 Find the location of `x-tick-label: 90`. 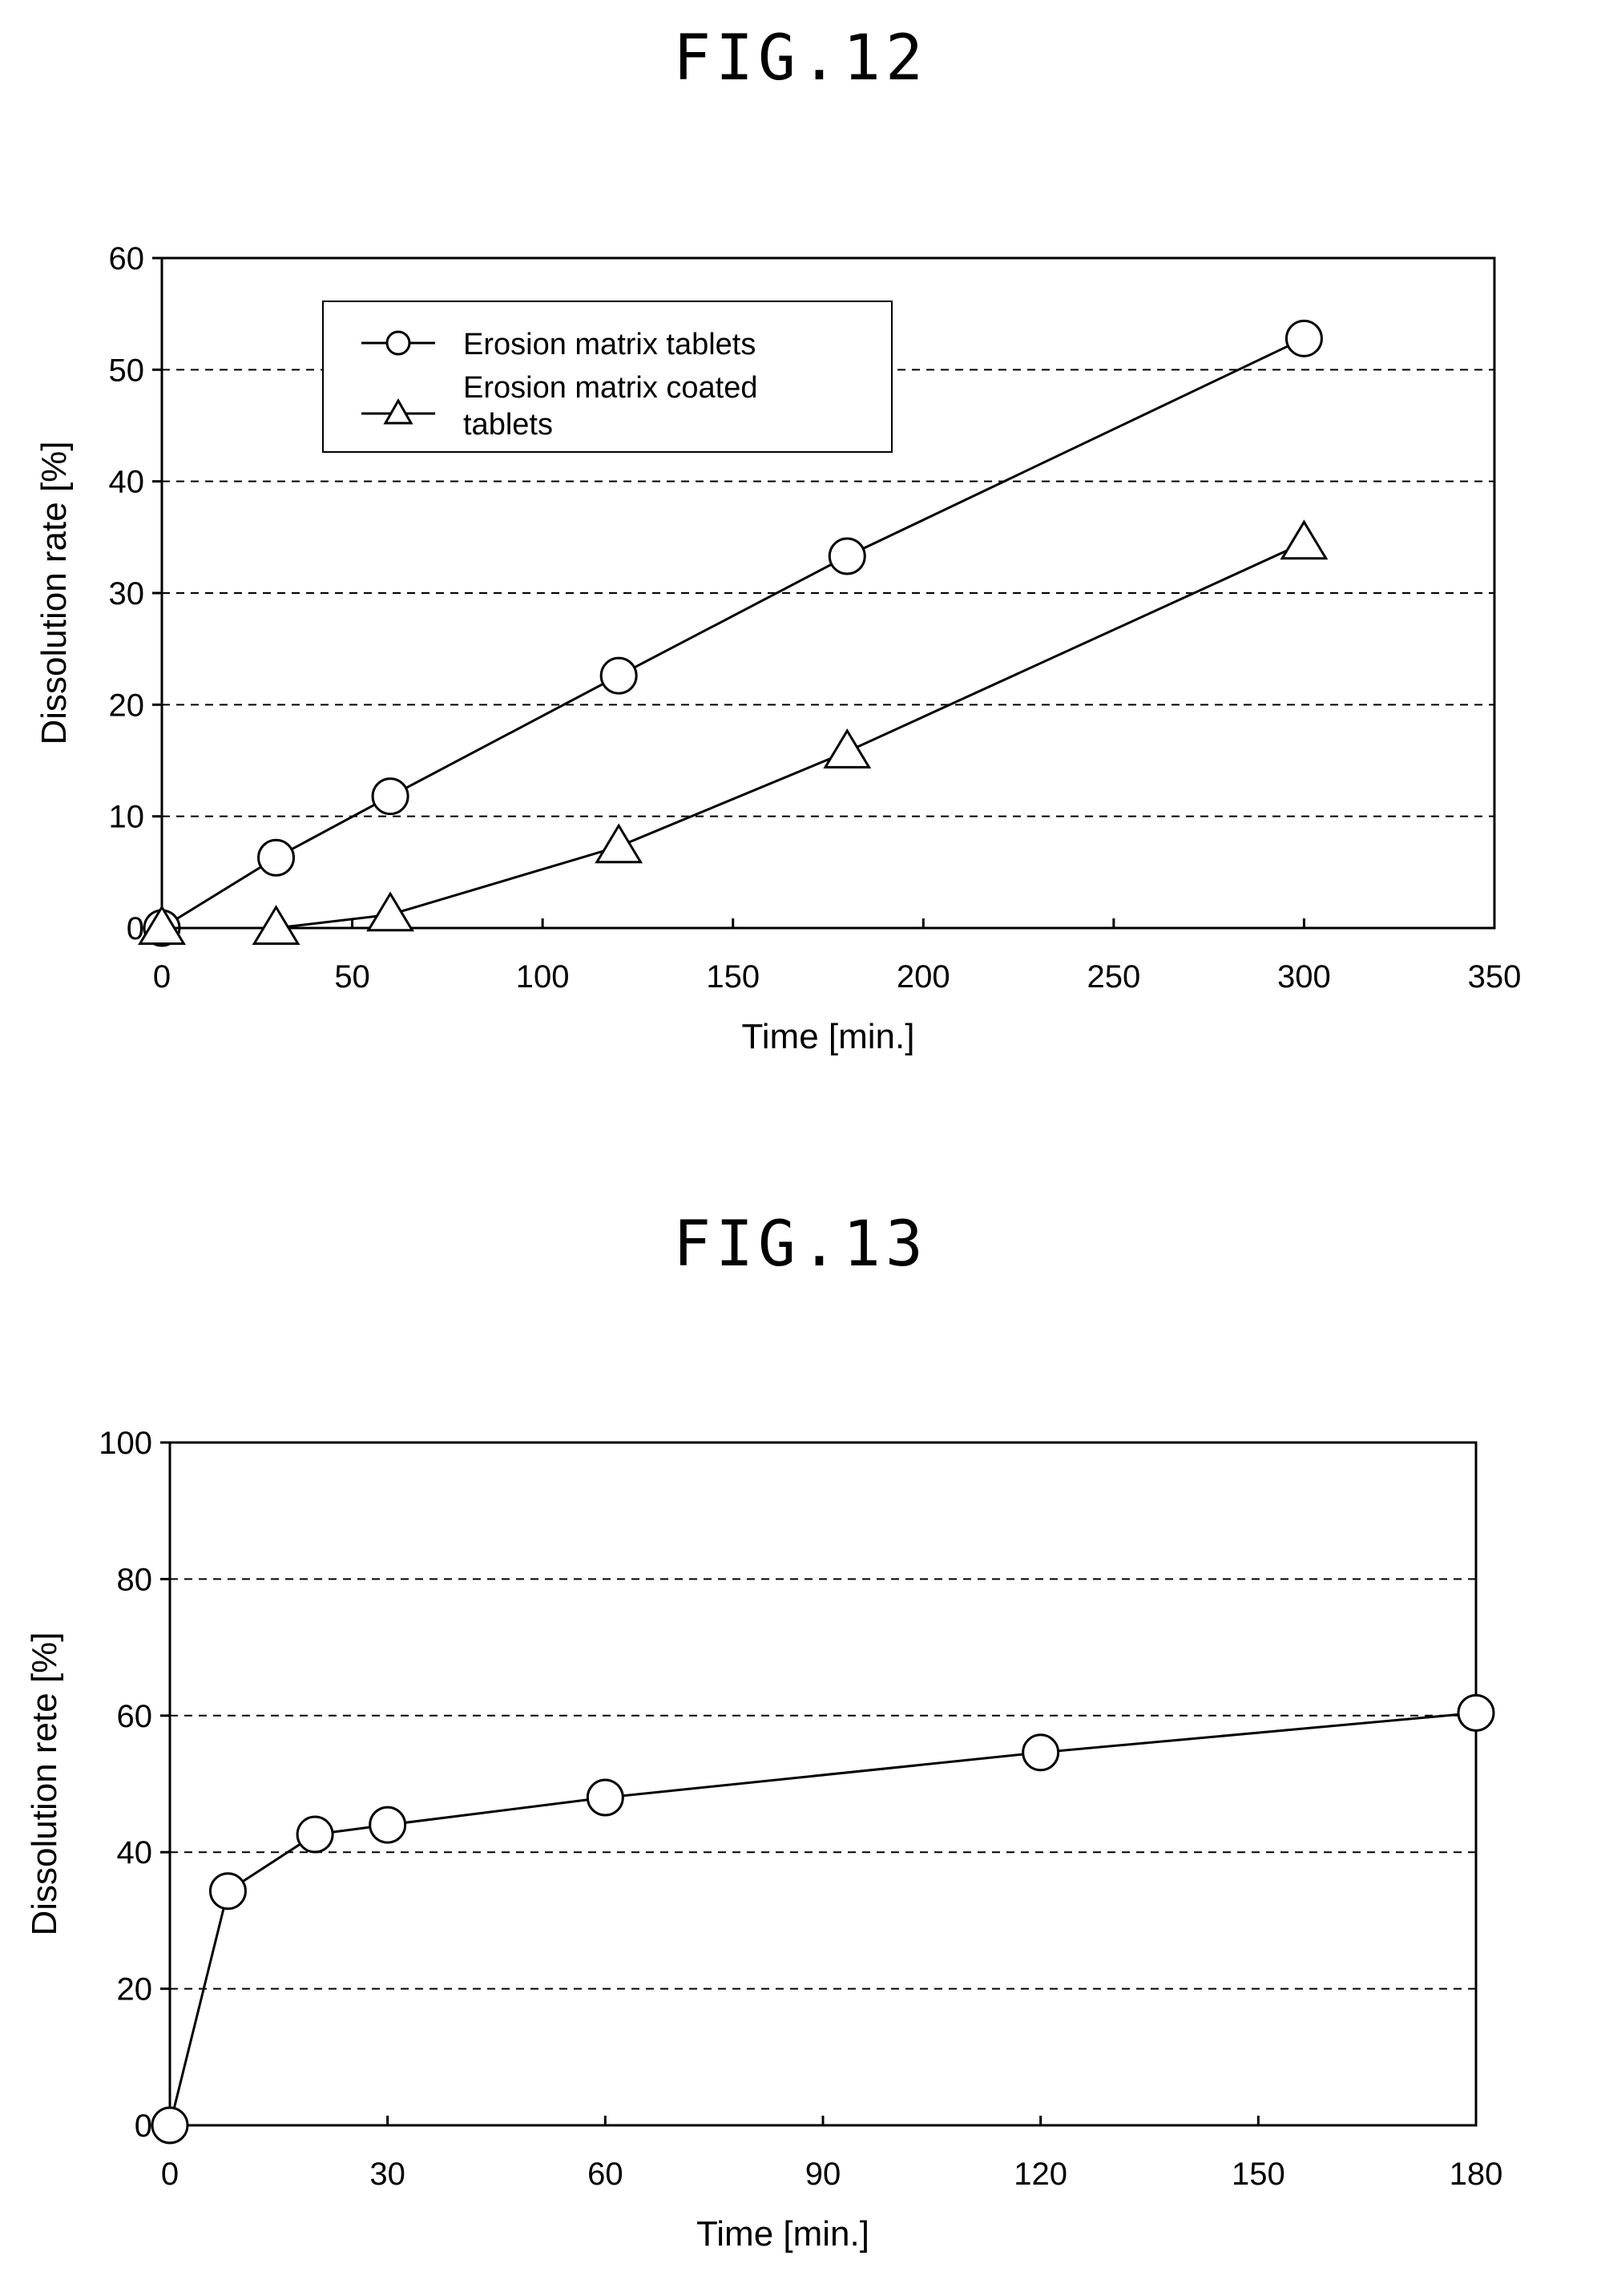

x-tick-label: 90 is located at coordinates (823, 2174).